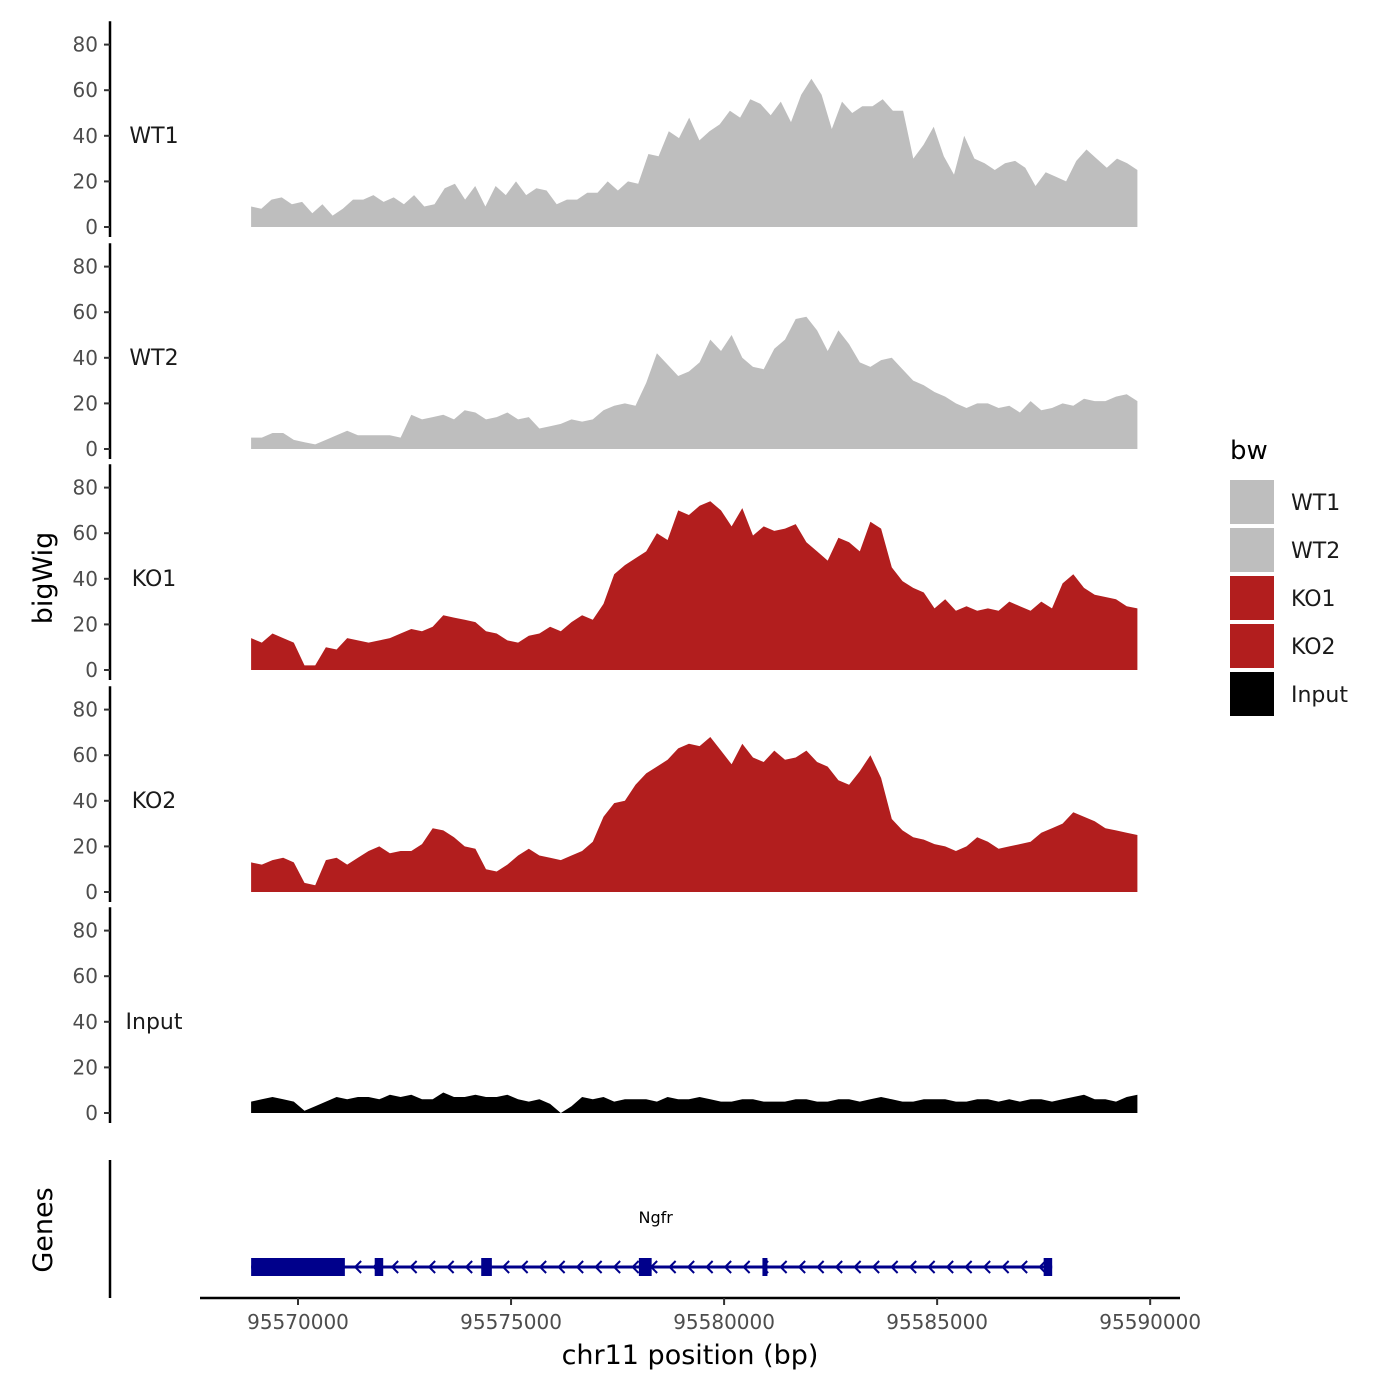 The width and height of the screenshot is (1400, 1400). I want to click on legend-label-wt2: WT2, so click(1315, 551).